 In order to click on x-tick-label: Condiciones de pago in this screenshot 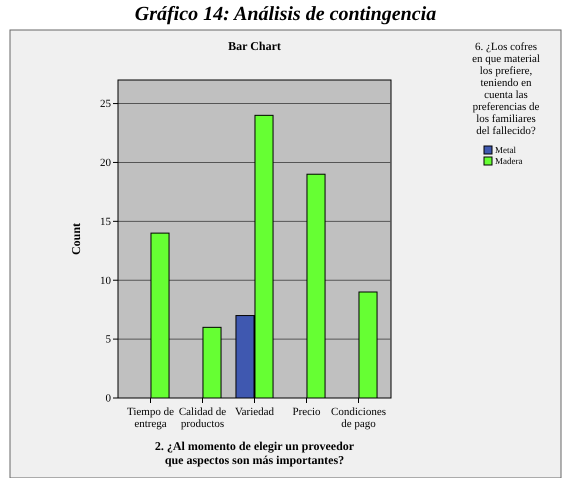, I will do `click(358, 418)`.